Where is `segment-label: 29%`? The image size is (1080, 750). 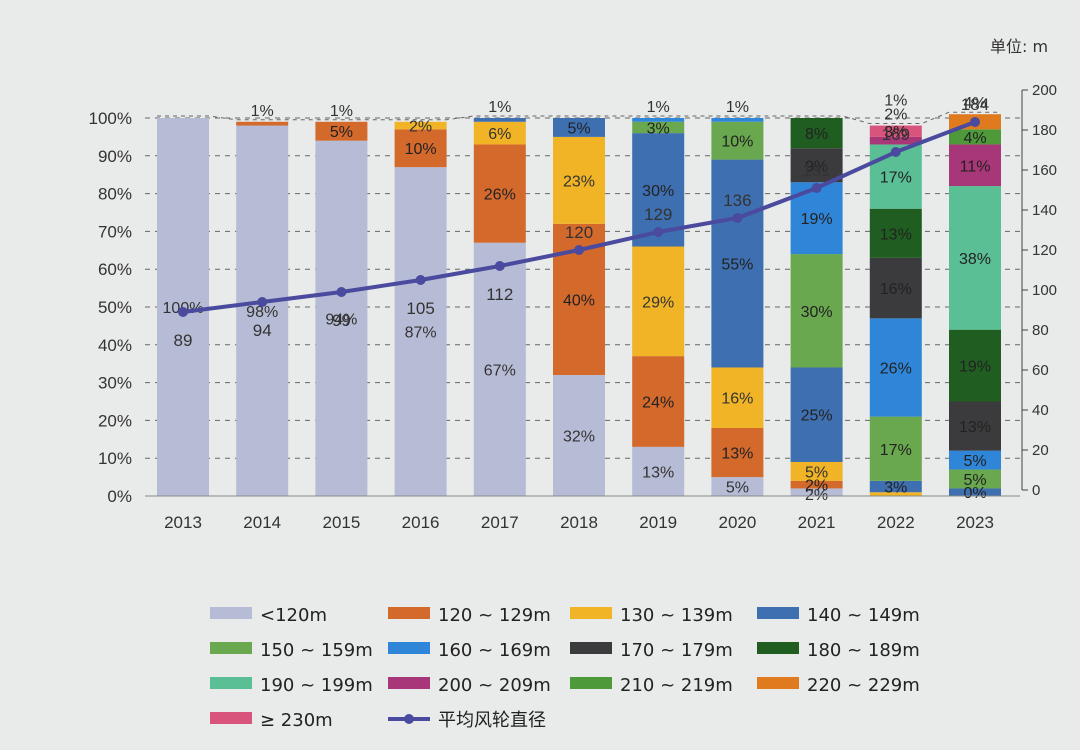
segment-label: 29% is located at coordinates (658, 302).